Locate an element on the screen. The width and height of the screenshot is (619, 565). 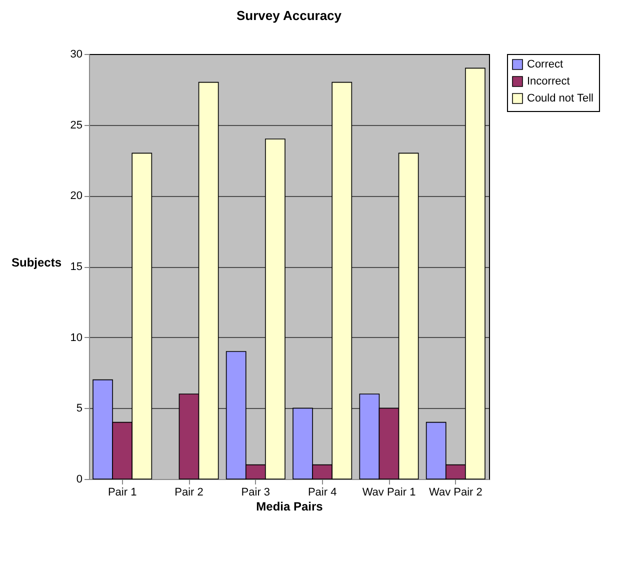
x-tick-label: Pair 3 is located at coordinates (255, 492).